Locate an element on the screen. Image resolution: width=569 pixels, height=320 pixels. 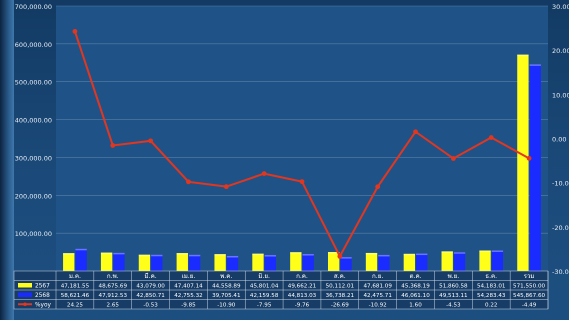
legend-label: 2567 is located at coordinates (42, 287).